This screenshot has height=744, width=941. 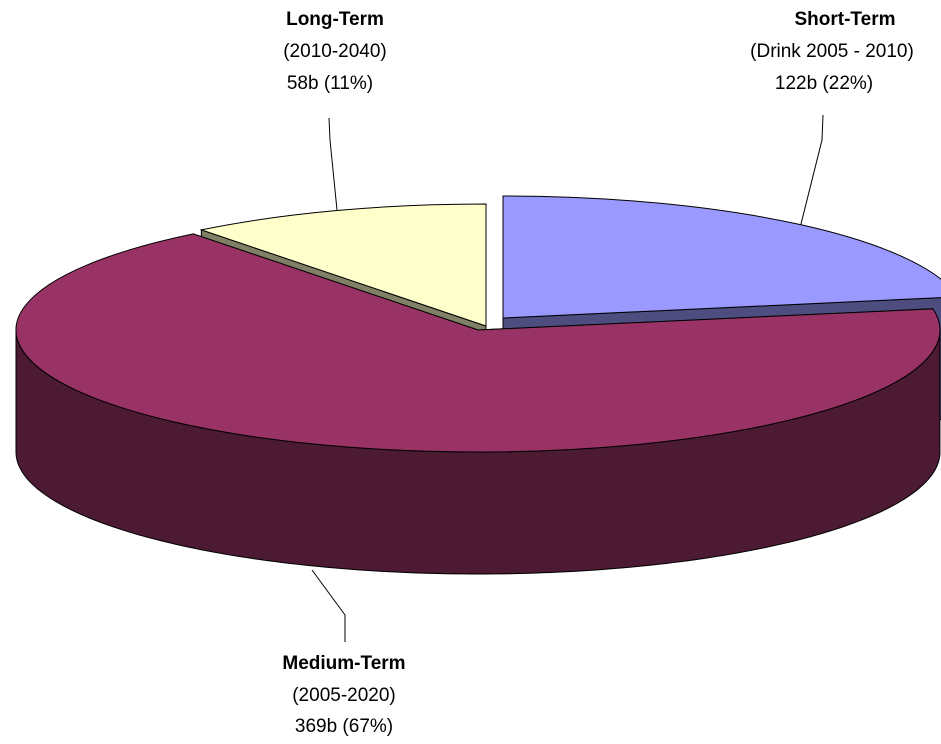 I want to click on slice-value-label: 369b (67%), so click(x=344, y=726).